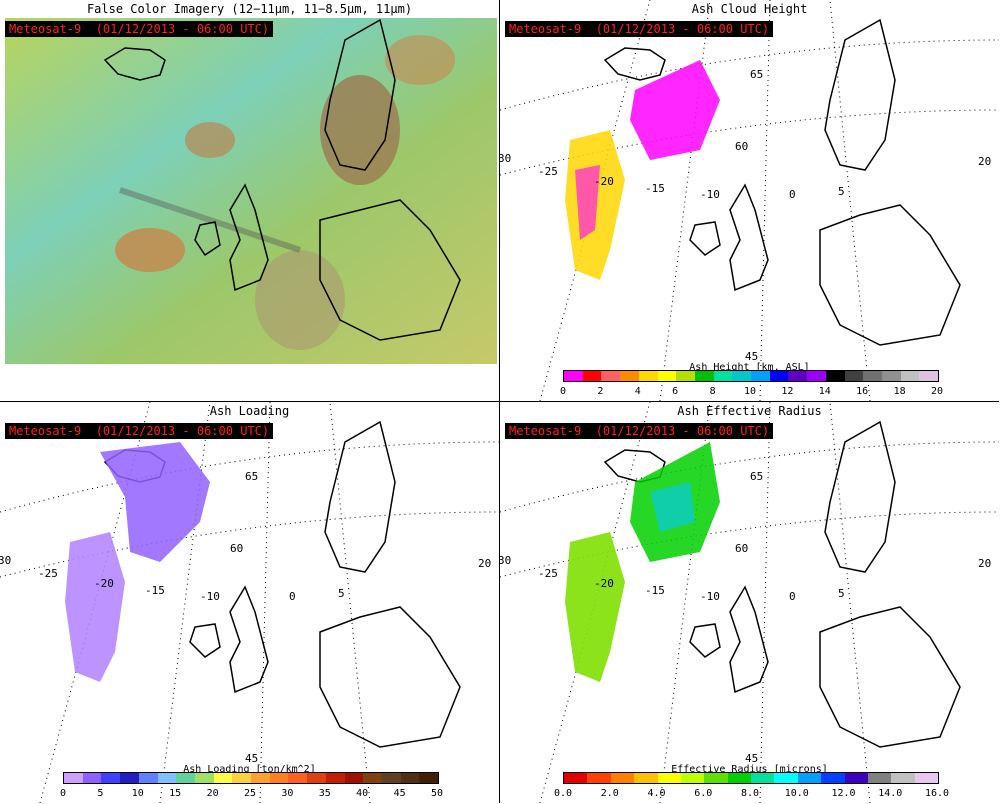  What do you see at coordinates (703, 793) in the screenshot?
I see `colorbar-tick-label: 6.0` at bounding box center [703, 793].